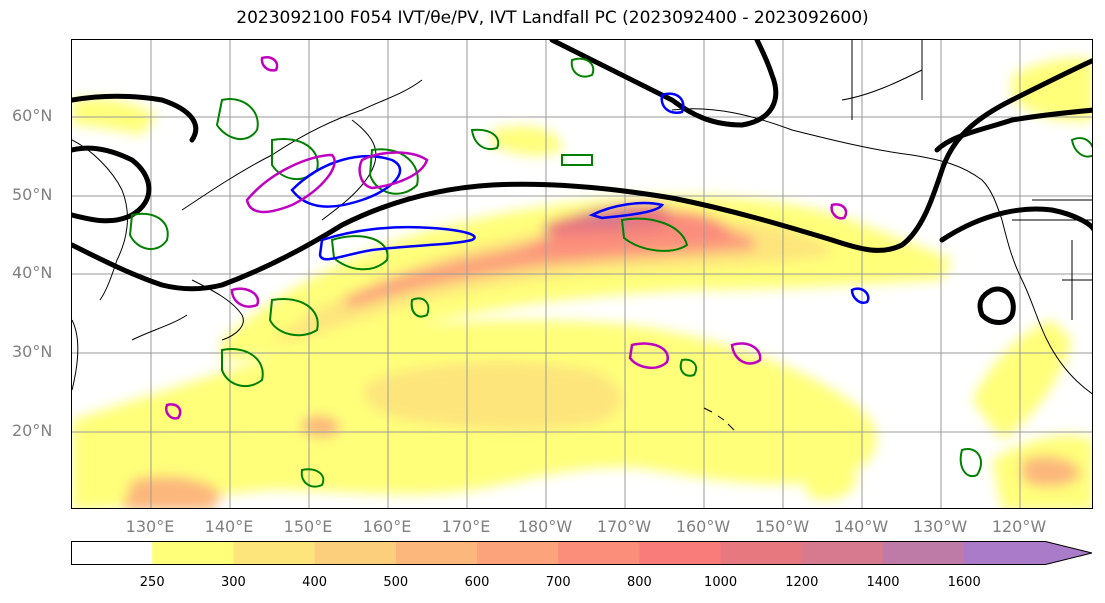 The image size is (1105, 603). Describe the element at coordinates (233, 582) in the screenshot. I see `colorbar-tick-label: 300` at that location.